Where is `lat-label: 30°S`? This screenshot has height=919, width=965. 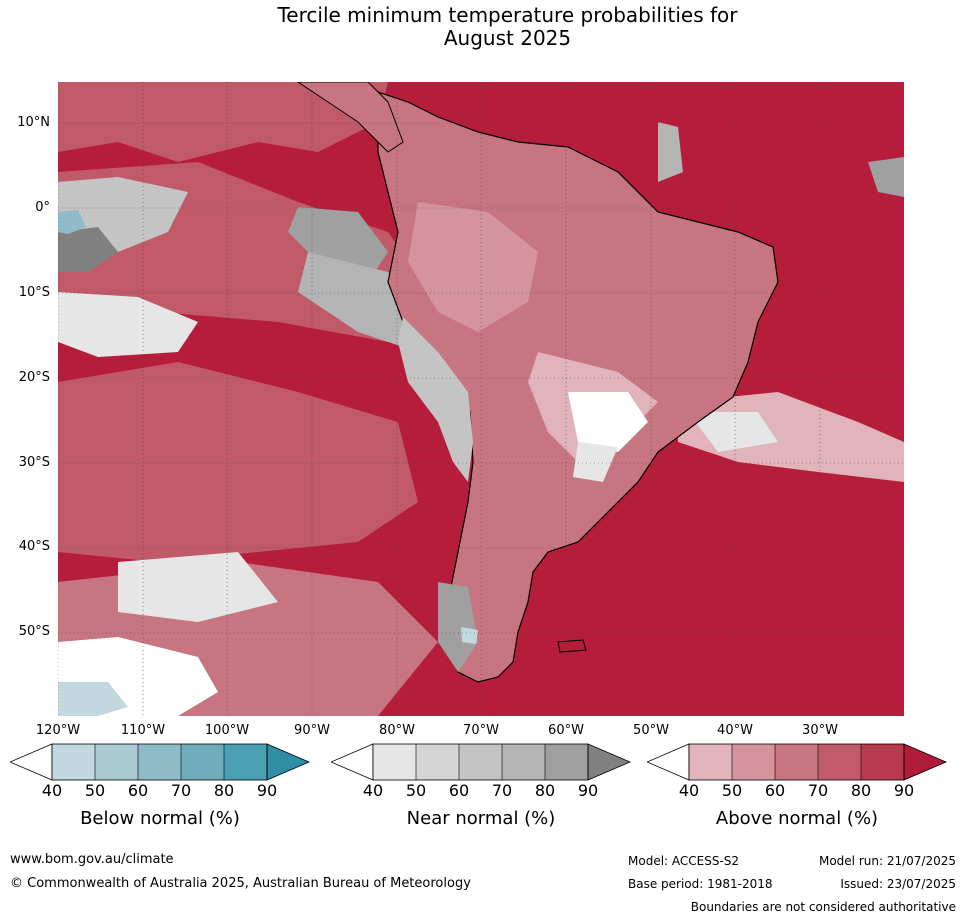 lat-label: 30°S is located at coordinates (34, 462).